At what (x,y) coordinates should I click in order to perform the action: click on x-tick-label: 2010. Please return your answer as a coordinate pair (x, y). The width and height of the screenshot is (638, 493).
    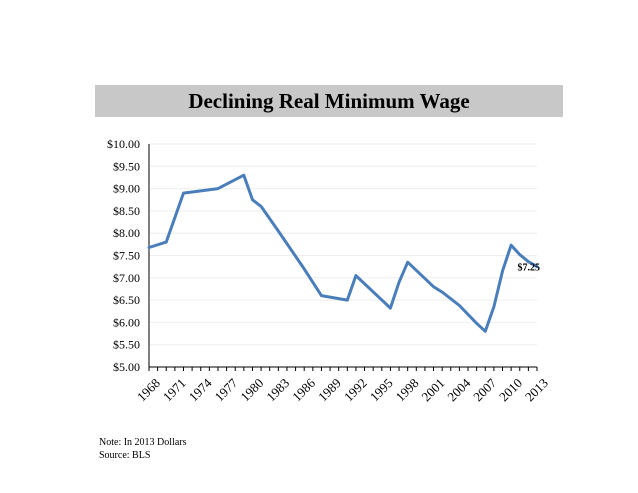
    Looking at the image, I should click on (510, 389).